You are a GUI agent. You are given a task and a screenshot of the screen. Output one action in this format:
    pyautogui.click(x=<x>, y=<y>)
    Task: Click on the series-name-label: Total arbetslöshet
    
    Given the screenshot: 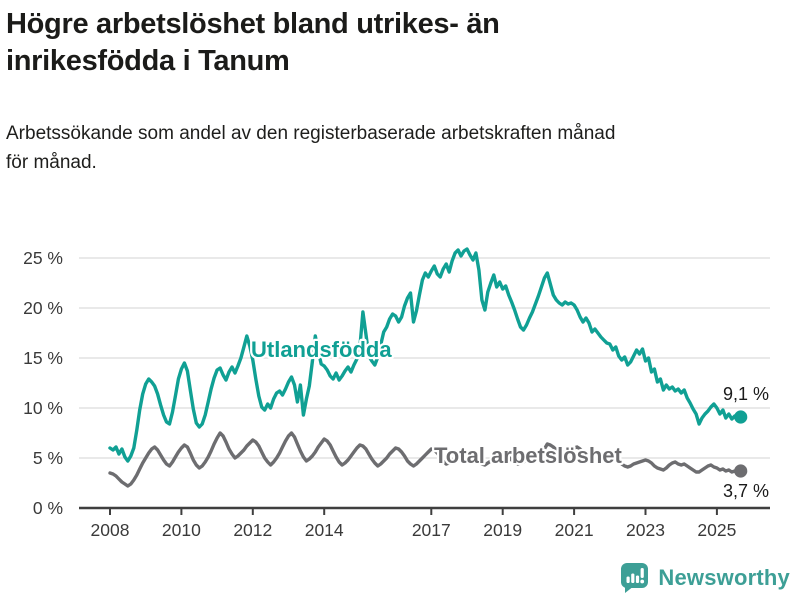 What is the action you would take?
    pyautogui.click(x=528, y=455)
    